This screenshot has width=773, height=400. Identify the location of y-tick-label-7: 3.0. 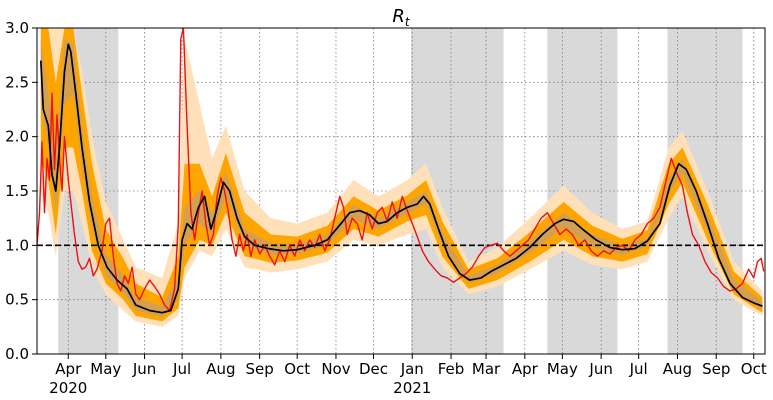
(17, 28).